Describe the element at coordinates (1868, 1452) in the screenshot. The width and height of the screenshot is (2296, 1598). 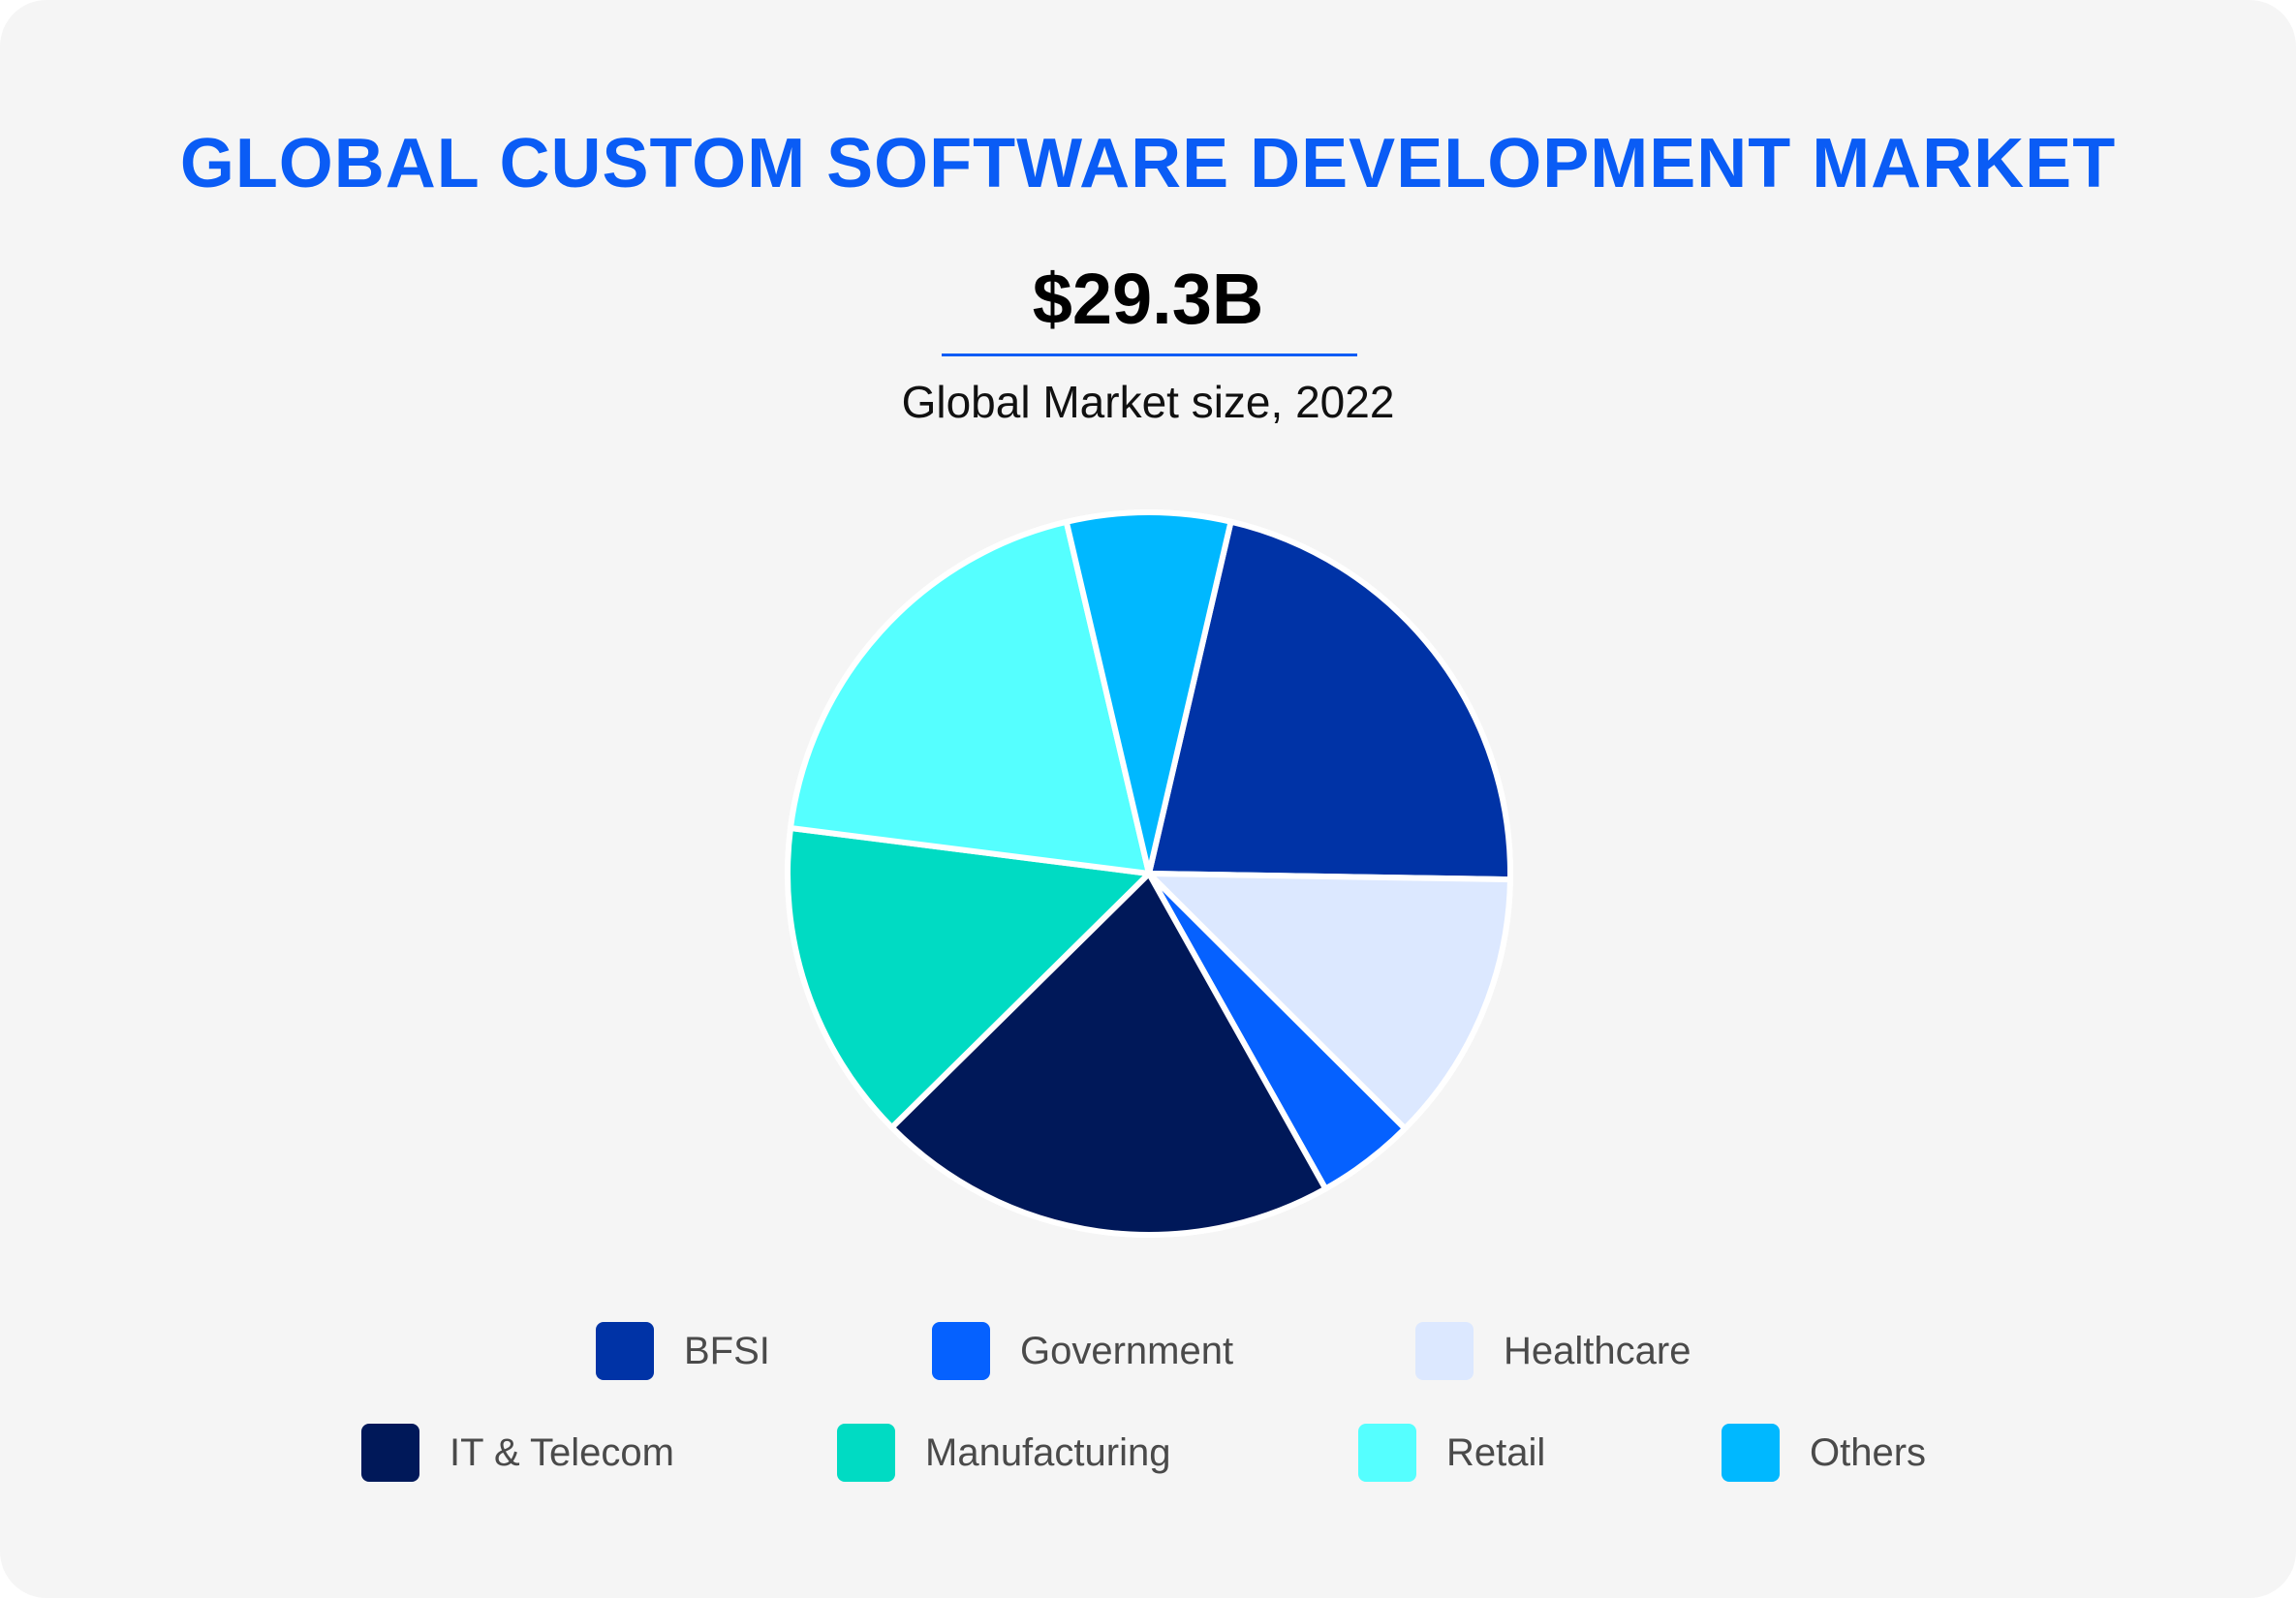
I see `legend-label: Others` at that location.